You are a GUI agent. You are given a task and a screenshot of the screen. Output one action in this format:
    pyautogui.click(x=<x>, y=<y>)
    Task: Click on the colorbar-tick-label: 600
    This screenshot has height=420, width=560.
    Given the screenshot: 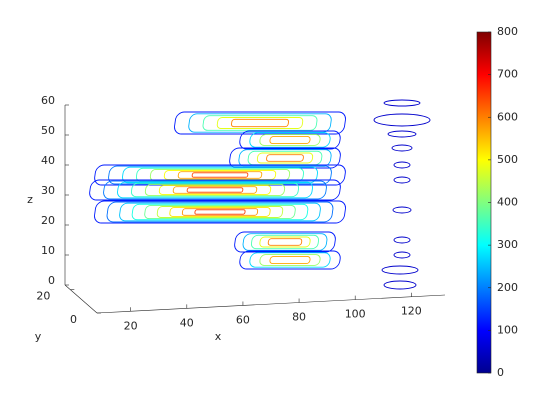 What is the action you would take?
    pyautogui.click(x=507, y=116)
    